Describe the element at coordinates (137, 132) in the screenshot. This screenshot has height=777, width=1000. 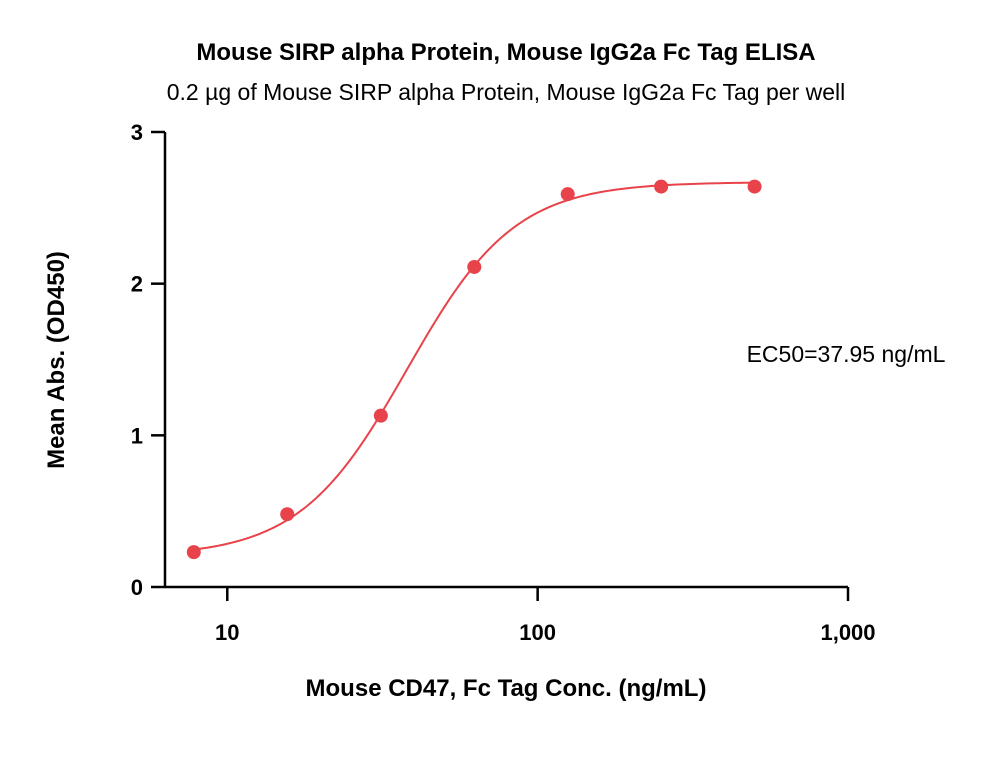
I see `y-tick-label: 3` at that location.